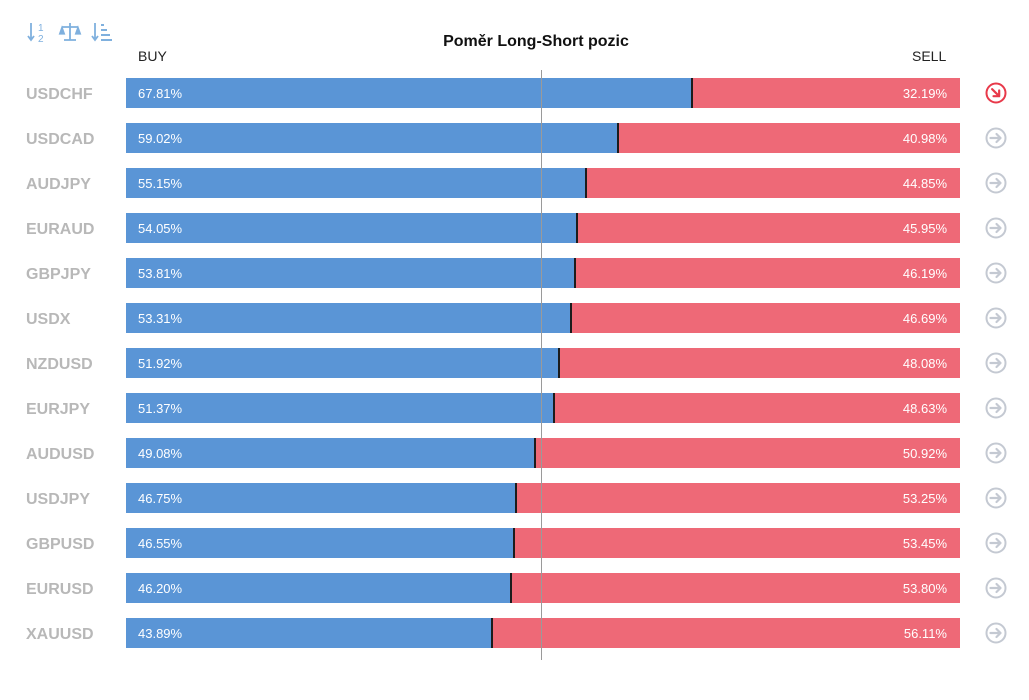  Describe the element at coordinates (348, 318) in the screenshot. I see `buy-bar: 53.31%` at that location.